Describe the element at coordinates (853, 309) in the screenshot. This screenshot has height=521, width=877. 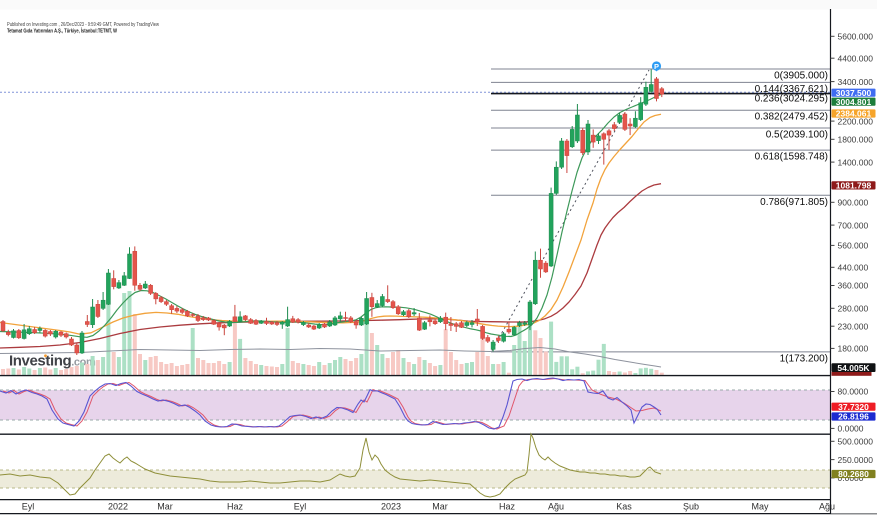
I see `svg-text: 280.000` at that location.